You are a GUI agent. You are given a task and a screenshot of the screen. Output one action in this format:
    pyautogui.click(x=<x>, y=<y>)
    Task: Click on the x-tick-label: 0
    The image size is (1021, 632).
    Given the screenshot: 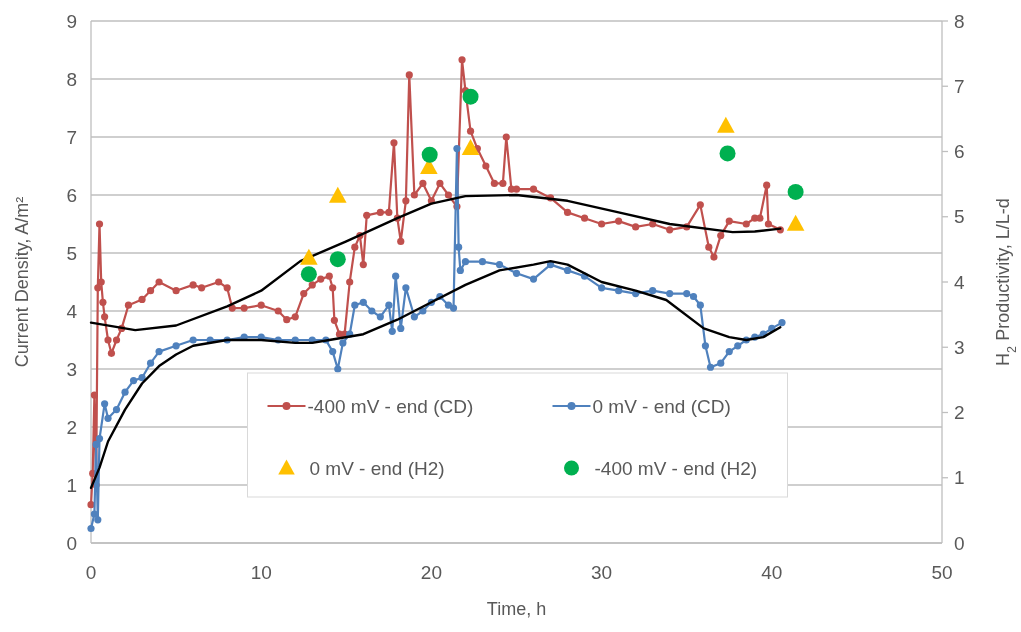 What is the action you would take?
    pyautogui.click(x=91, y=572)
    